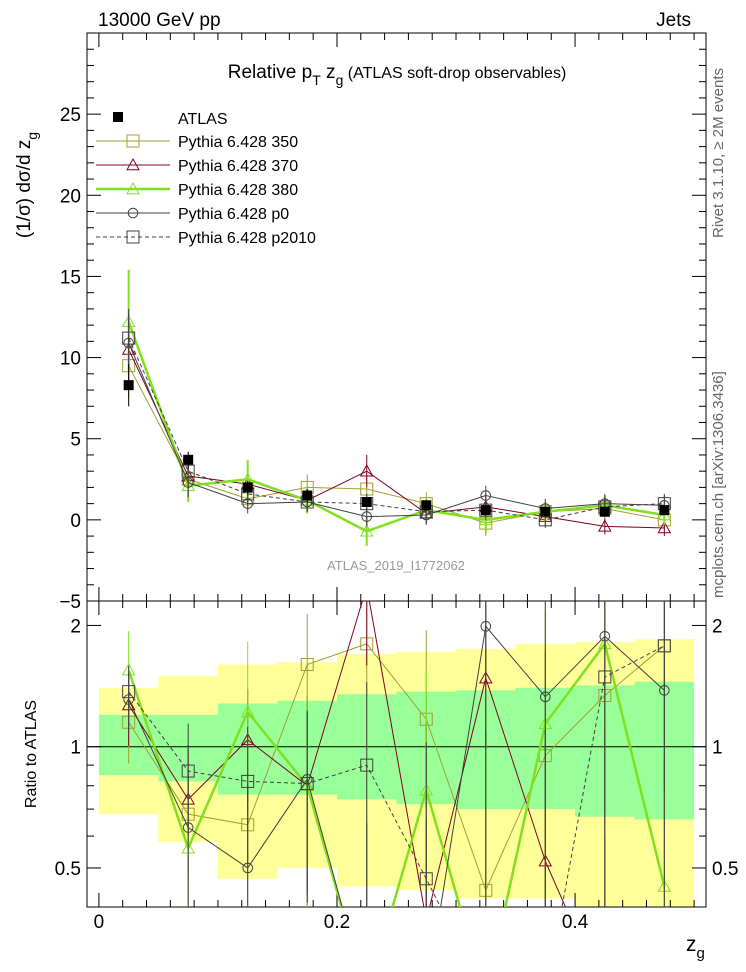 This screenshot has height=972, width=746. I want to click on title-part-relative: Relative p, so click(270, 72).